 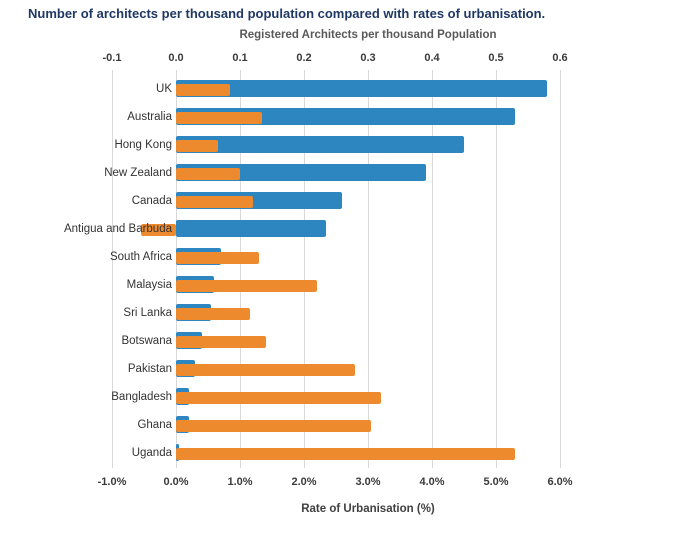 What do you see at coordinates (112, 482) in the screenshot?
I see `bottom-axis-tick: -1.0%` at bounding box center [112, 482].